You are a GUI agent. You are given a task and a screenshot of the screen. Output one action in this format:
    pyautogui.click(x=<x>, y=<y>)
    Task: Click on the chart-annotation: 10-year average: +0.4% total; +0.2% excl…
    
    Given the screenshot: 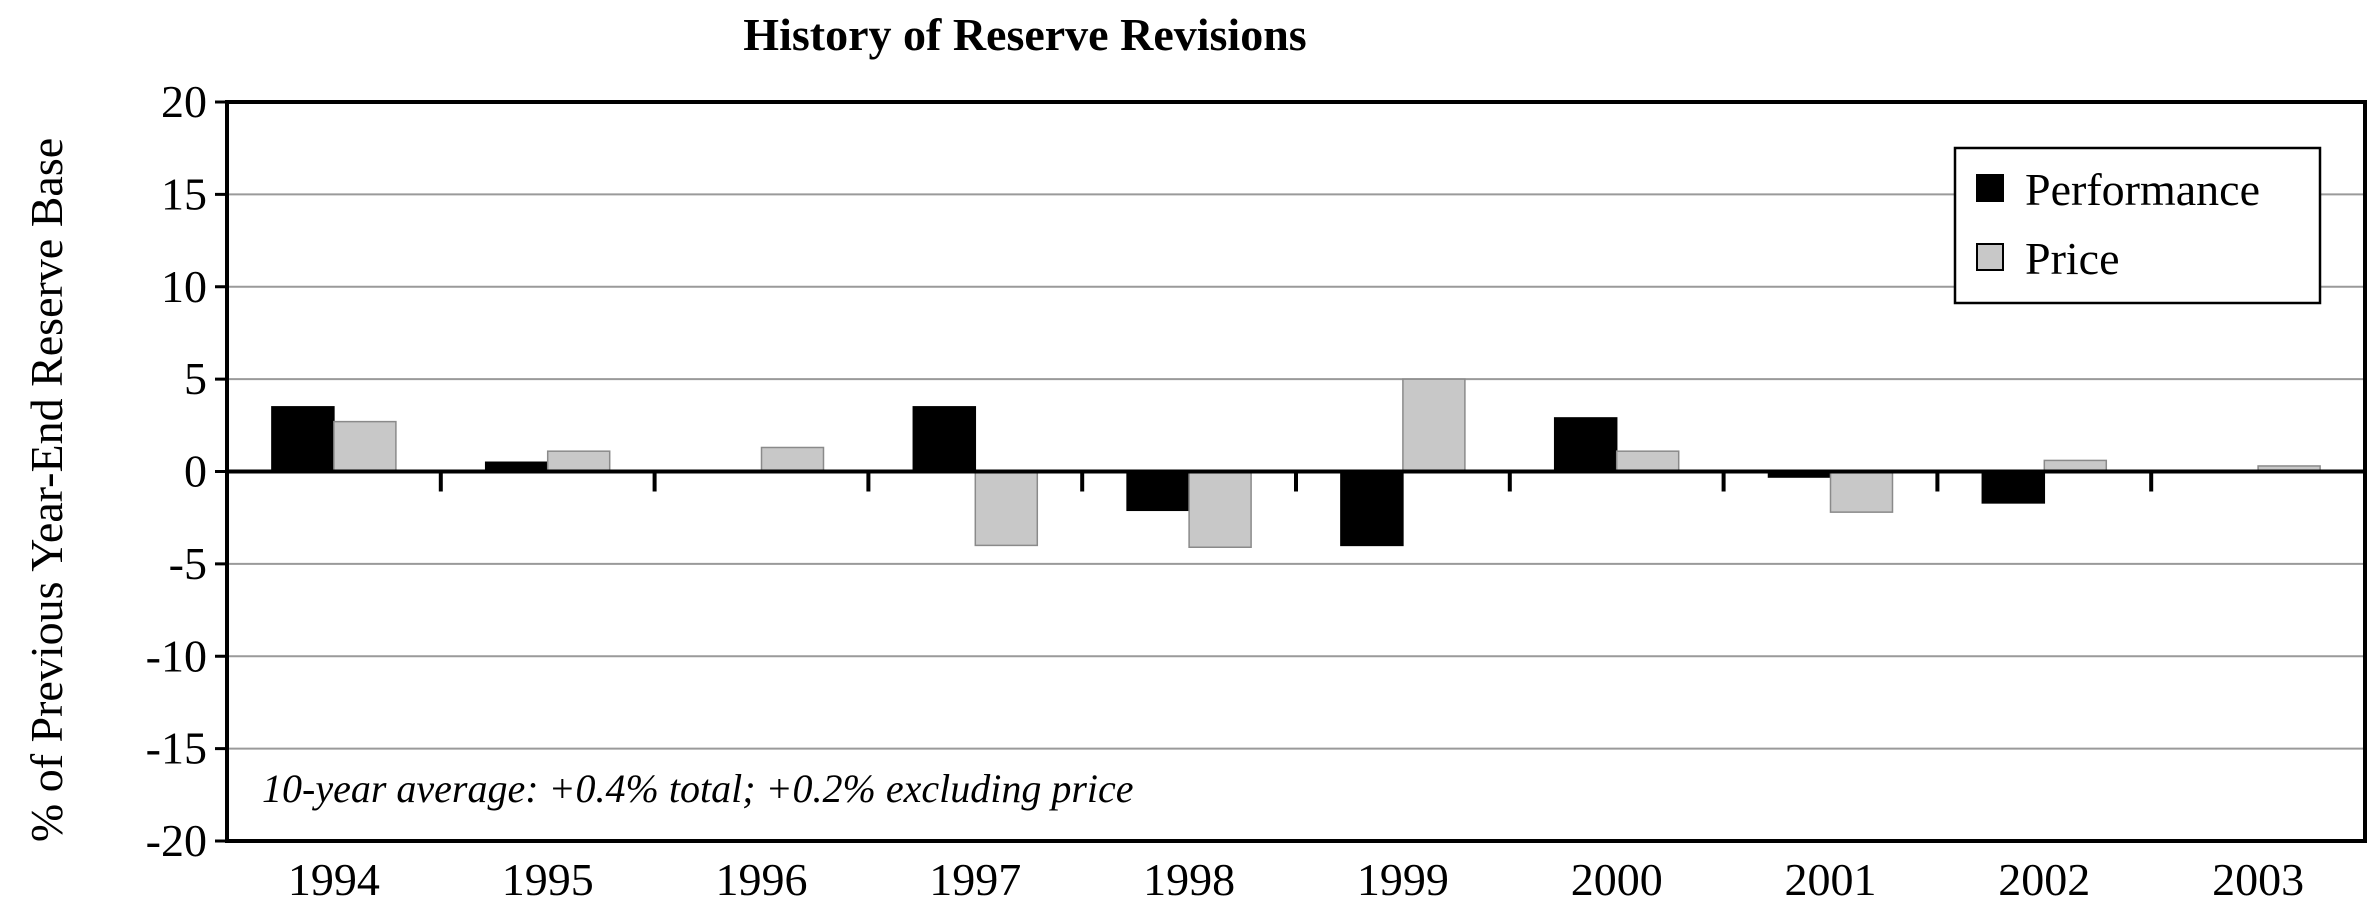 What is the action you would take?
    pyautogui.click(x=698, y=788)
    